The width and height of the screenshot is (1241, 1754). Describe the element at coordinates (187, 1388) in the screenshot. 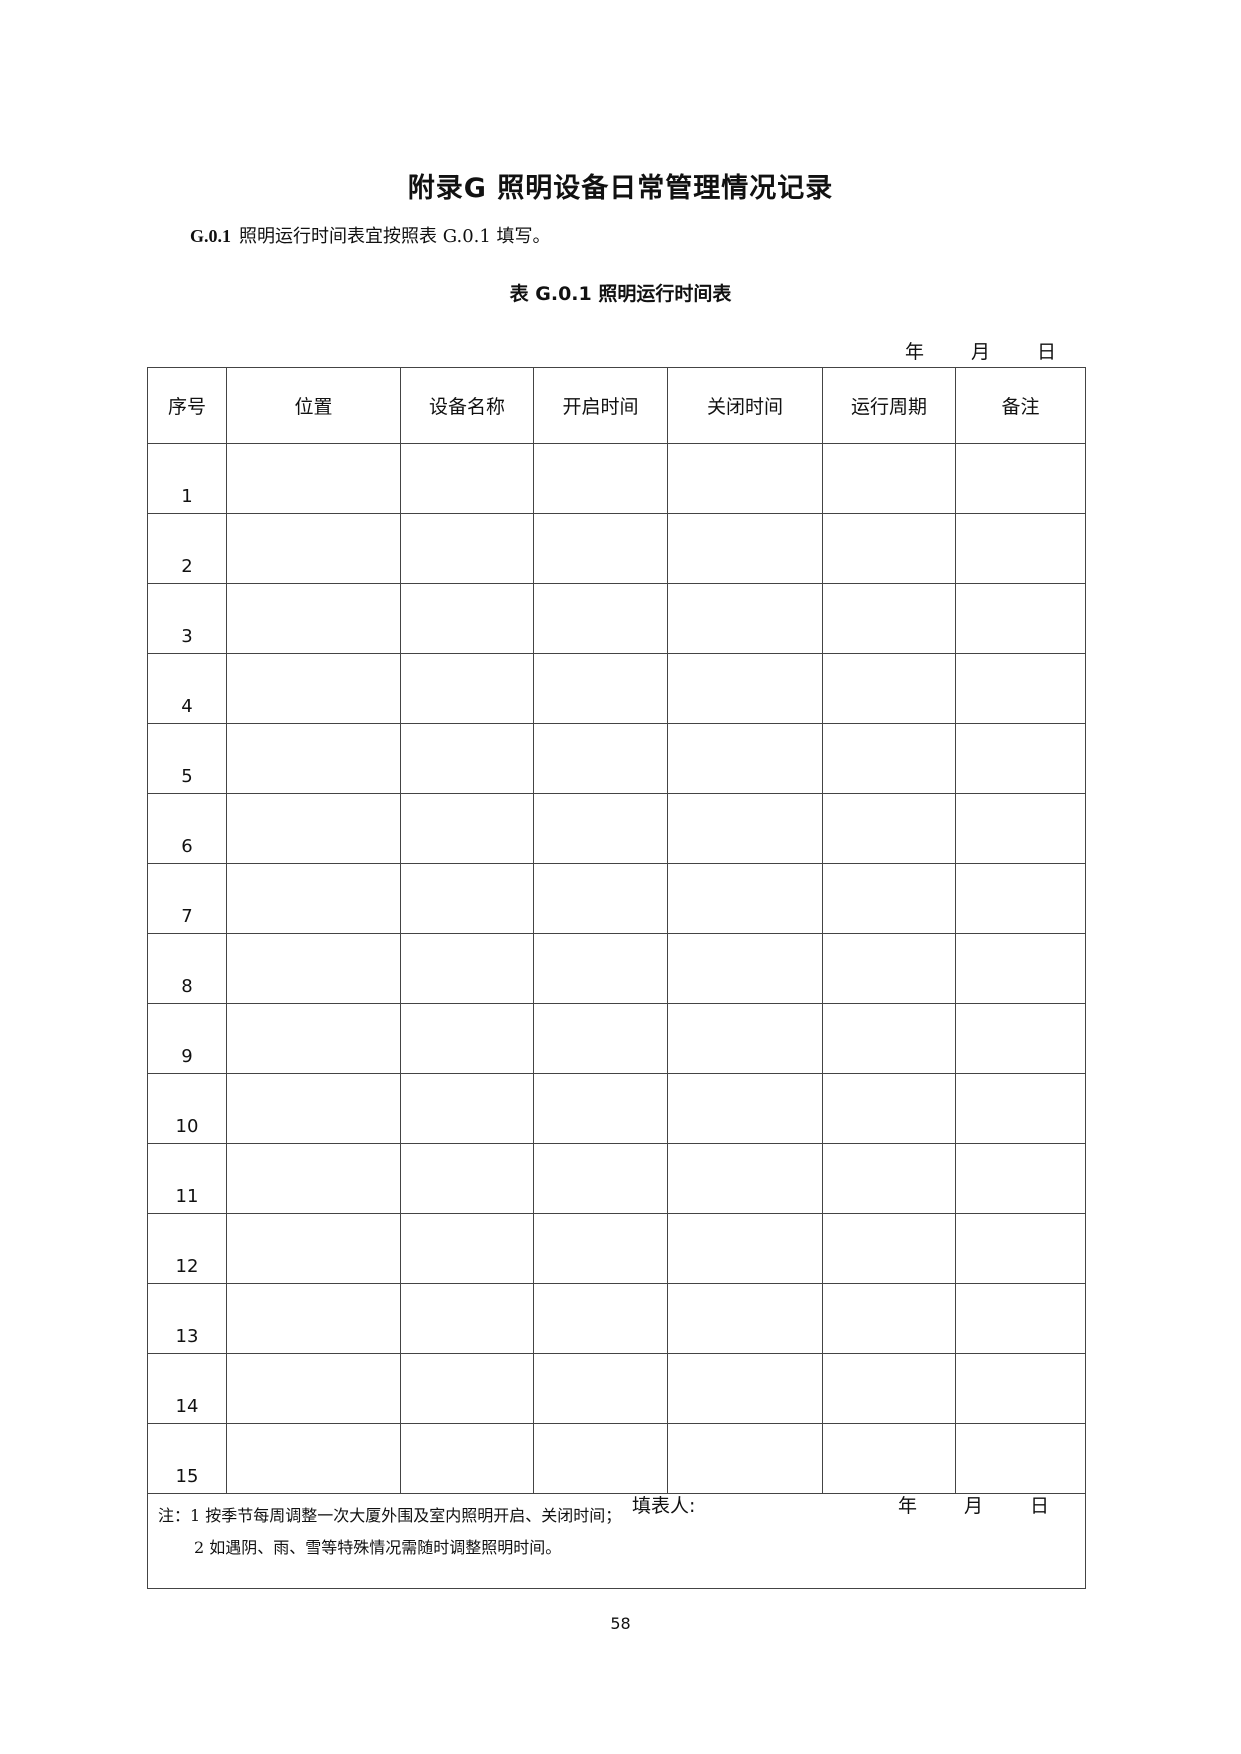

I see `row-number: 14` at that location.